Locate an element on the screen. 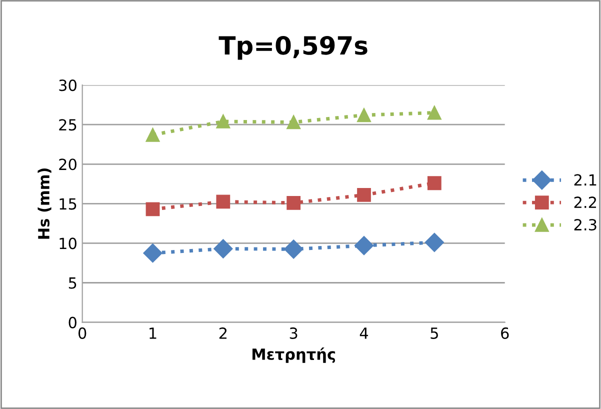 The width and height of the screenshot is (601, 409). chart-title: Tp=0,597s is located at coordinates (293, 48).